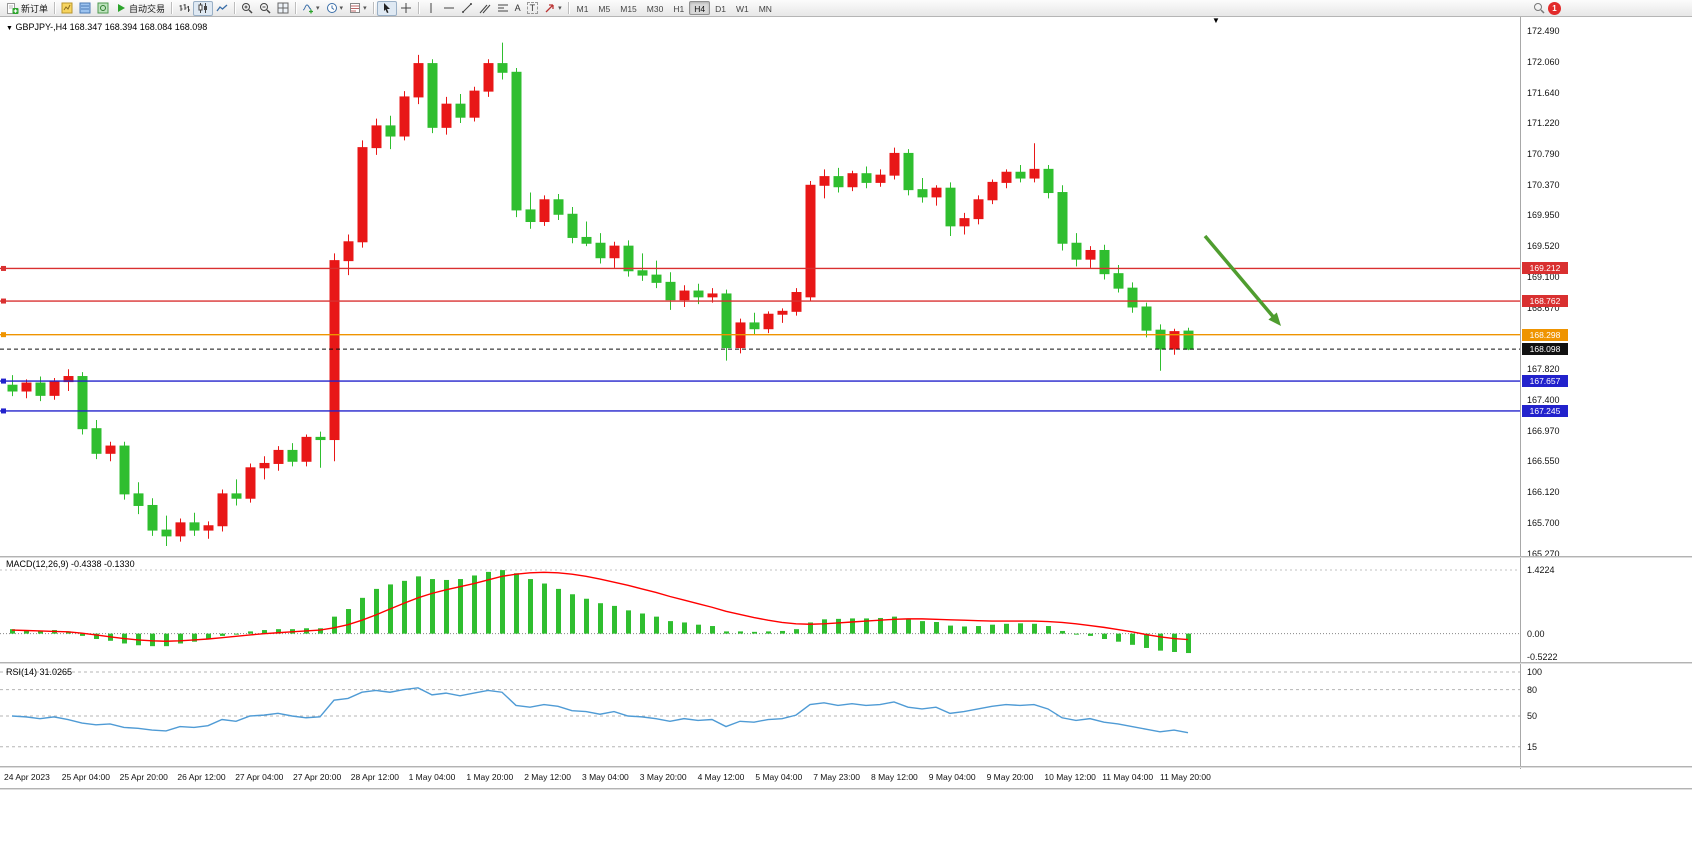 This screenshot has width=1692, height=851. What do you see at coordinates (779, 777) in the screenshot?
I see `time-axis-label: 5 May 04:00` at bounding box center [779, 777].